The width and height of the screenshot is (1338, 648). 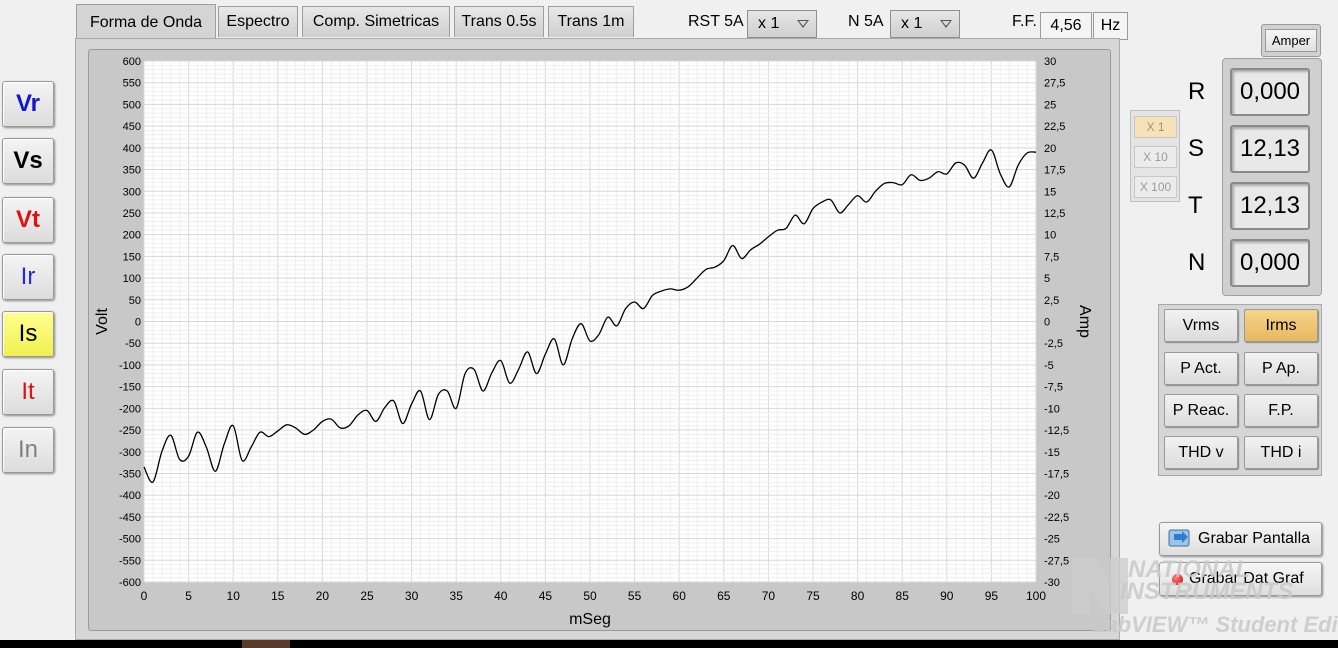 What do you see at coordinates (1047, 323) in the screenshot?
I see `y-right-tick-label: 0` at bounding box center [1047, 323].